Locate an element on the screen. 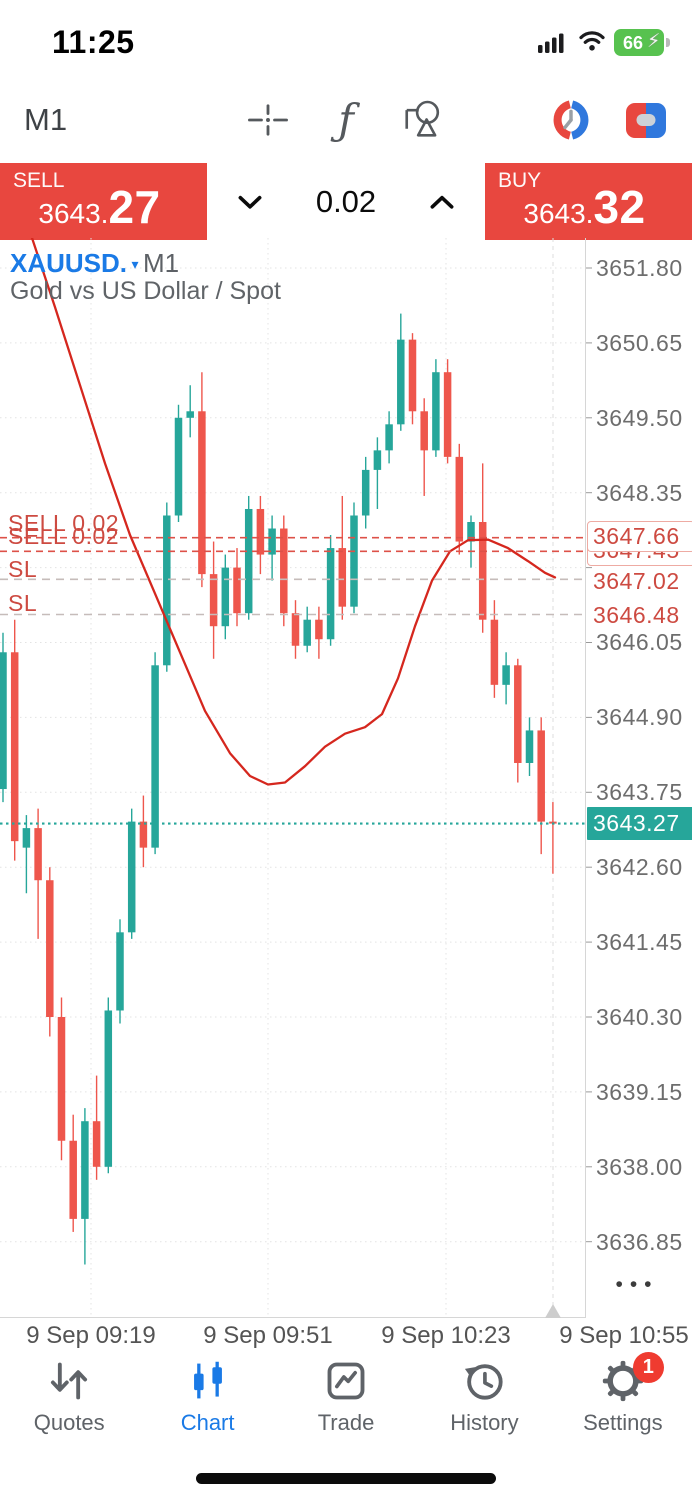 The width and height of the screenshot is (692, 1500). clock-time: 11:25 is located at coordinates (93, 42).